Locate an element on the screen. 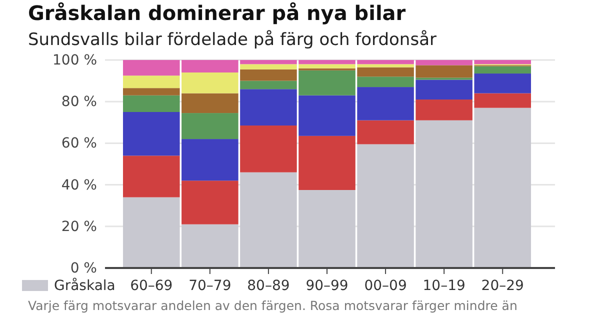 This screenshot has height=330, width=600. y-tick-label: 80 % is located at coordinates (79, 102).